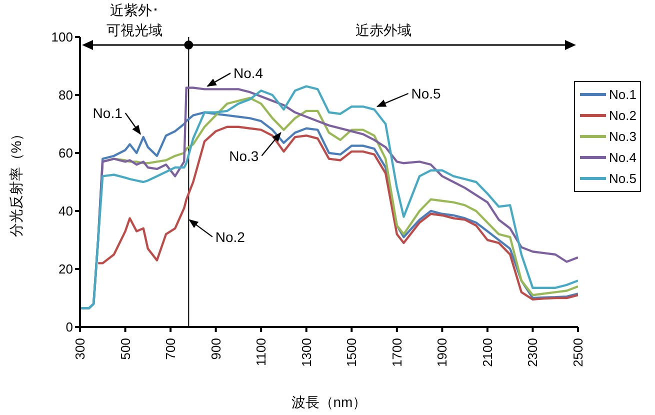 This screenshot has width=655, height=415. Describe the element at coordinates (134, 20) in the screenshot. I see `annotation: 近紫外･可視光域` at that location.